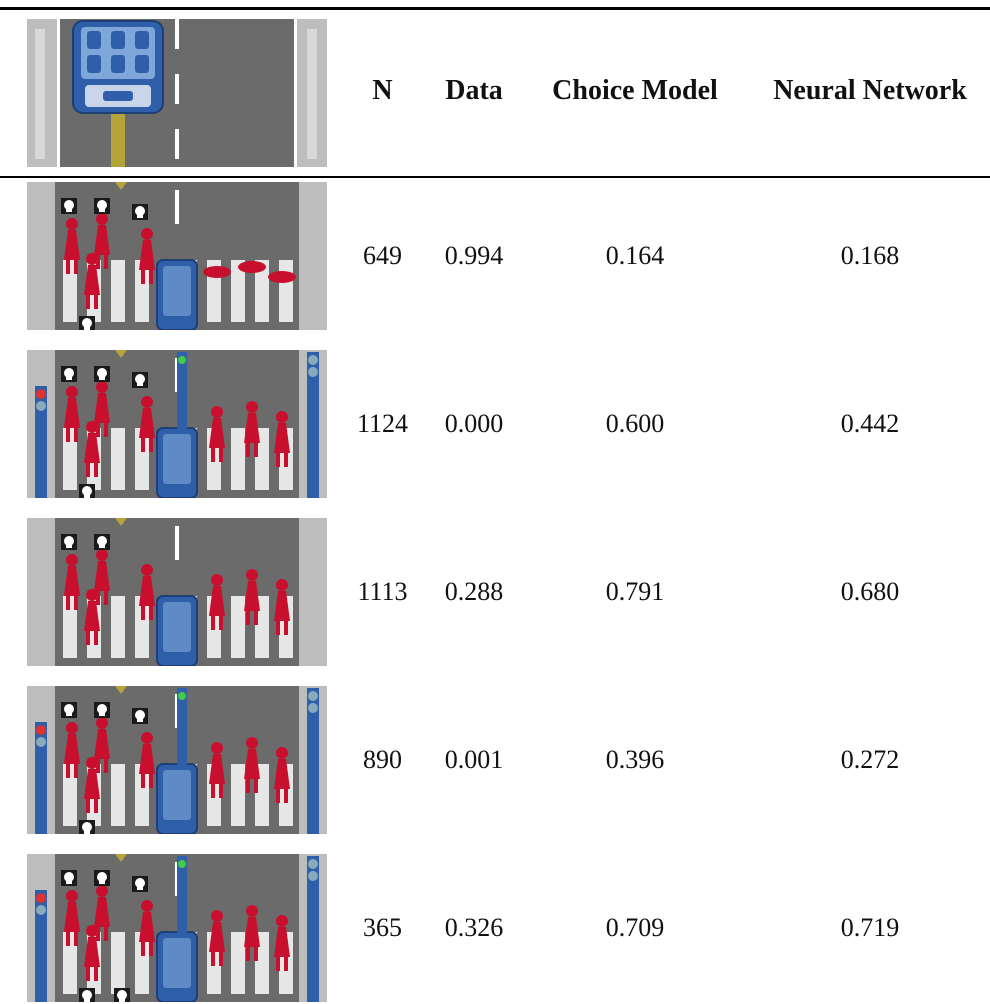  Describe the element at coordinates (474, 423) in the screenshot. I see `cell-data: 0.000` at that location.